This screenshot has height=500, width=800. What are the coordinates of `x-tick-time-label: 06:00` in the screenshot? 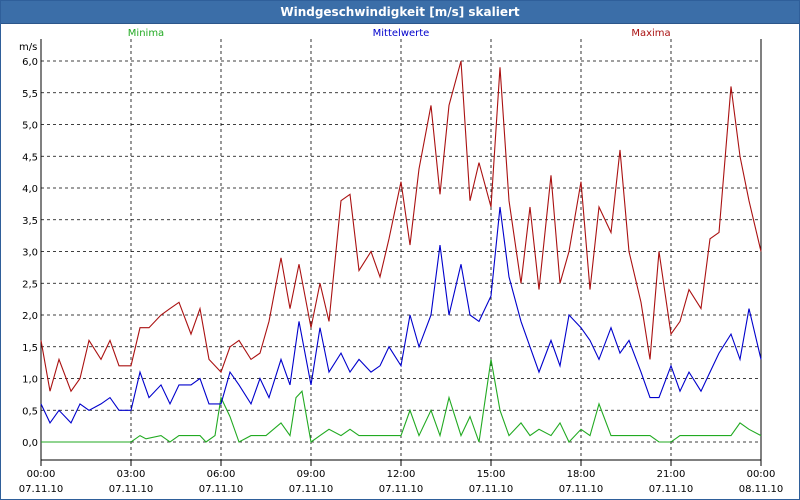 It's located at (221, 474).